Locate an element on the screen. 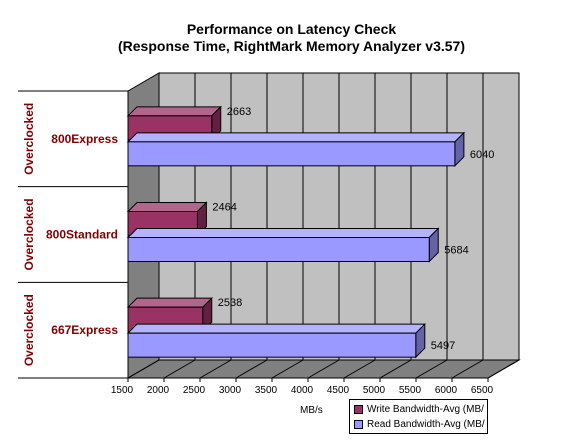 This screenshot has width=583, height=442. chart-title: Performance on Latency Check is located at coordinates (291, 29).